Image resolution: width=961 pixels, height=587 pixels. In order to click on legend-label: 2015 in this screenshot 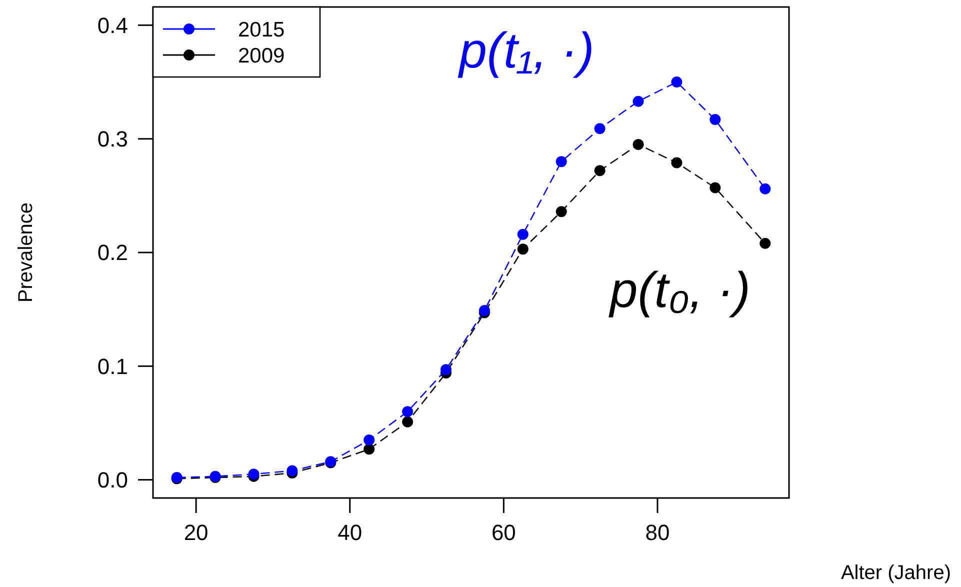, I will do `click(261, 30)`.